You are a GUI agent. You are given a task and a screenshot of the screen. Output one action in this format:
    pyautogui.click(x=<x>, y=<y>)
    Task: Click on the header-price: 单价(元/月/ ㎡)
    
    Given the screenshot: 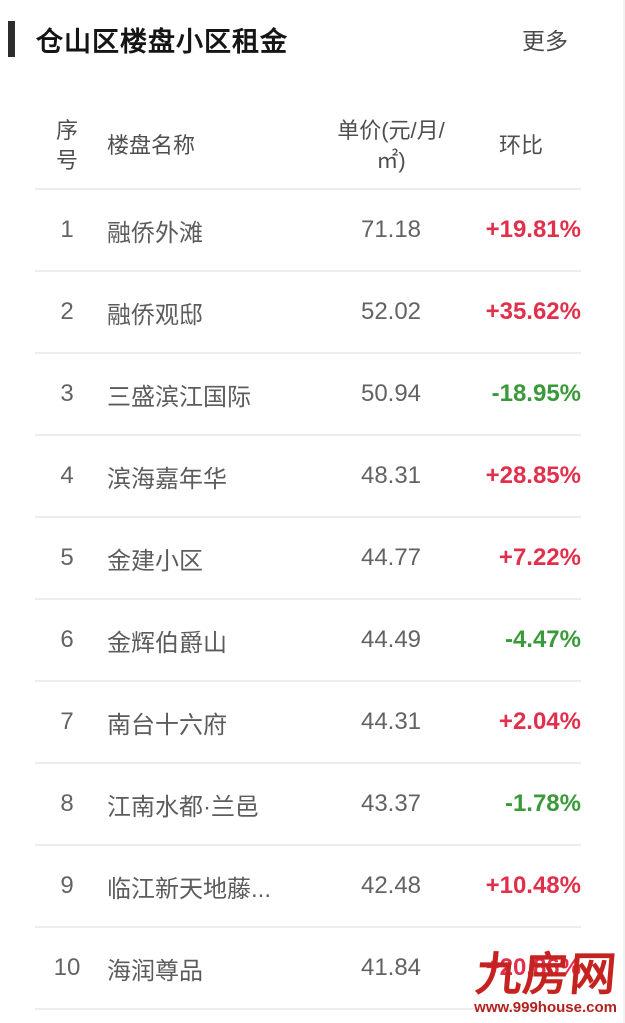 What is the action you would take?
    pyautogui.click(x=391, y=145)
    